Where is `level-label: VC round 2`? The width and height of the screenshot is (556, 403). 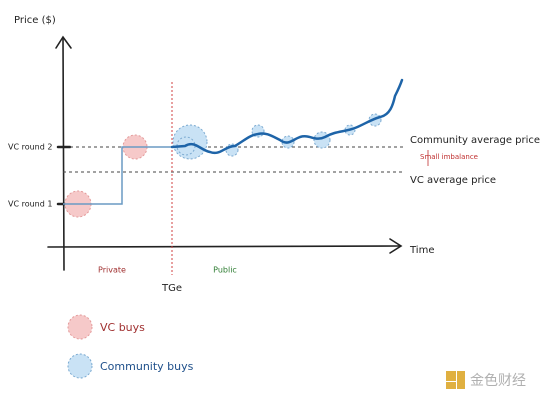
level-label: VC round 2 is located at coordinates (30, 147).